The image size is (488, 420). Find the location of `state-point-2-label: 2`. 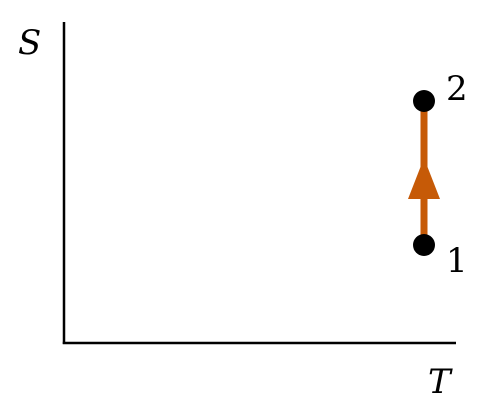

state-point-2-label: 2 is located at coordinates (457, 89).